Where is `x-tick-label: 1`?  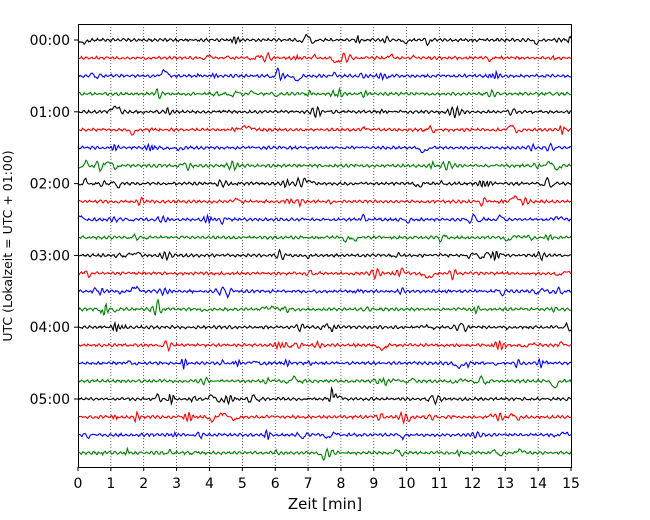 x-tick-label: 1 is located at coordinates (110, 484).